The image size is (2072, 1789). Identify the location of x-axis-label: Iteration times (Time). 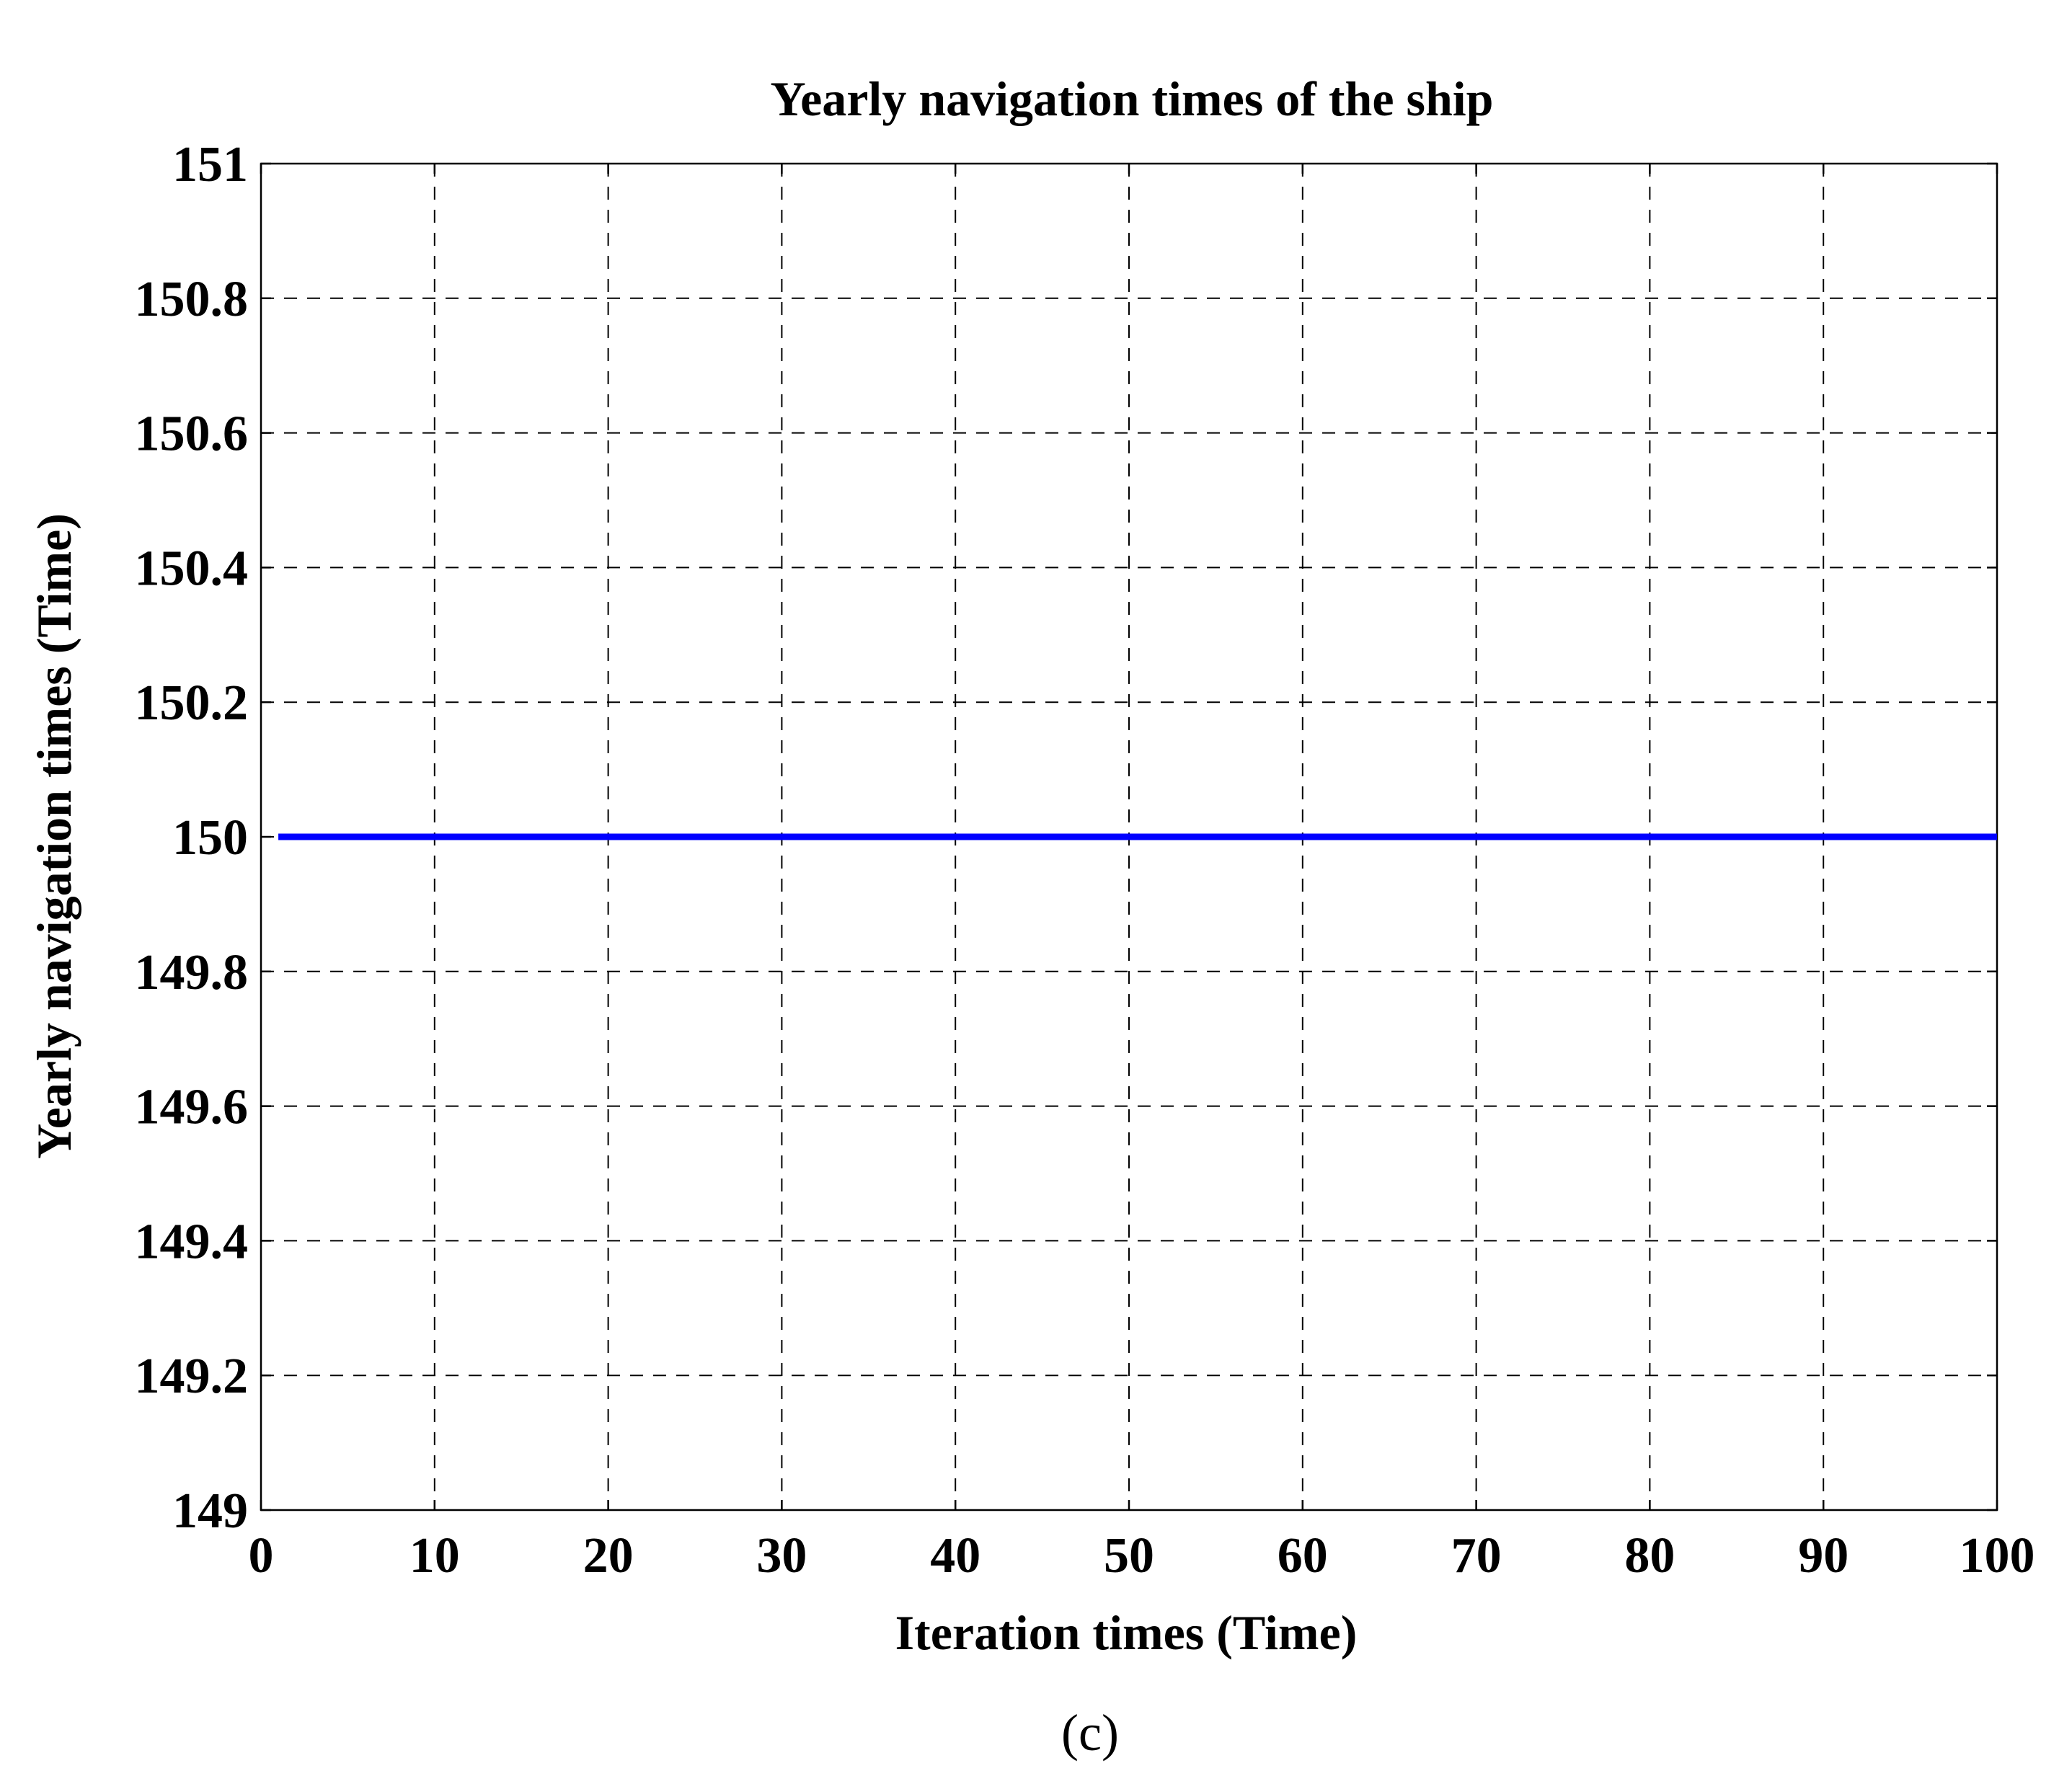
(1126, 1632).